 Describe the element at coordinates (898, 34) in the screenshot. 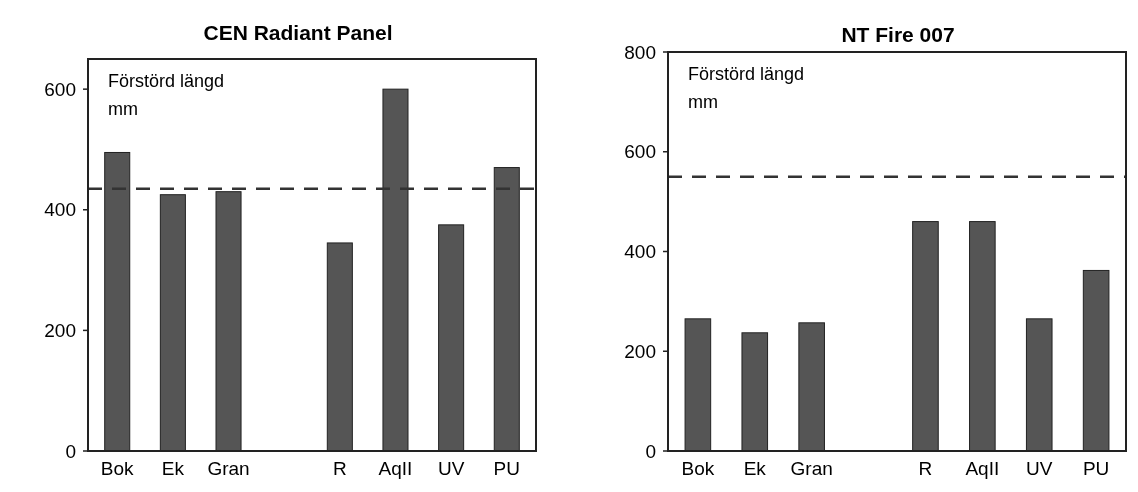

I see `chart-title: NT Fire 007` at that location.